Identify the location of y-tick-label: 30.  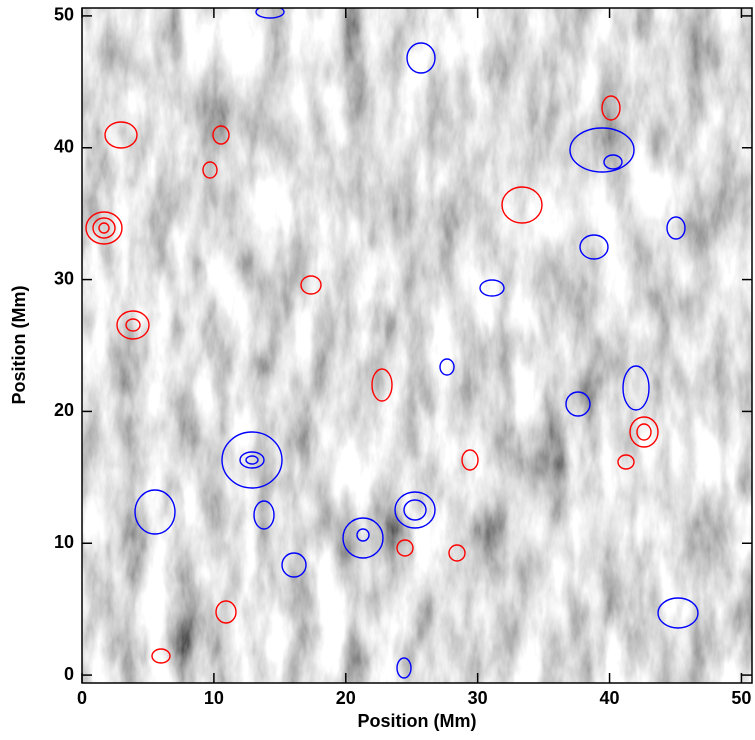
(64, 278).